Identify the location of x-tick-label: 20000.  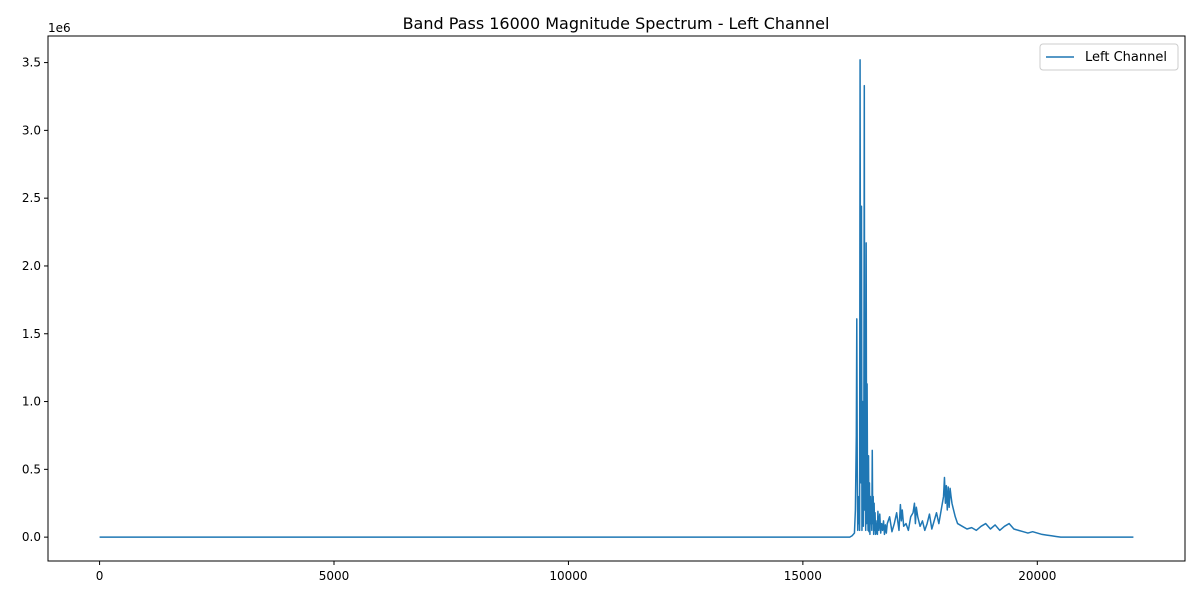
(1037, 576).